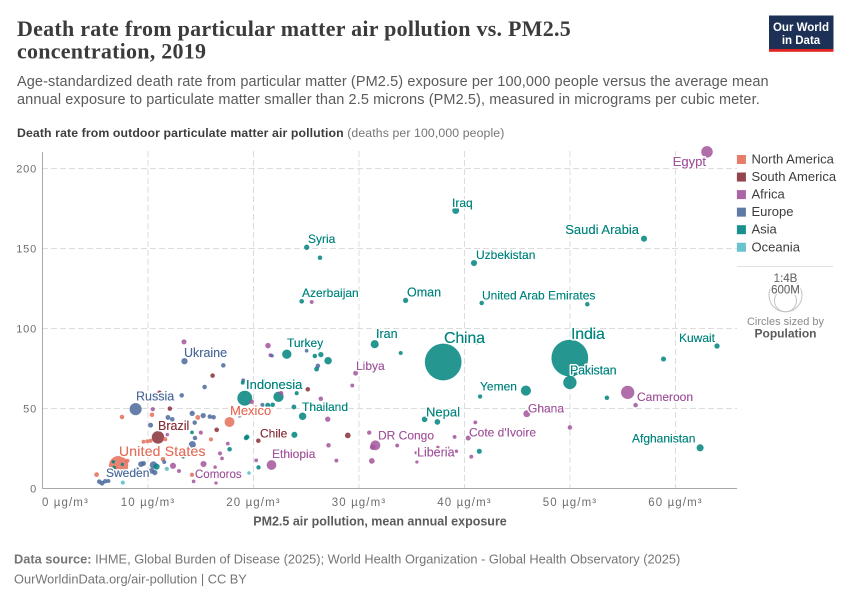 The image size is (850, 605). I want to click on svg-text: United Arab Emirates, so click(538, 296).